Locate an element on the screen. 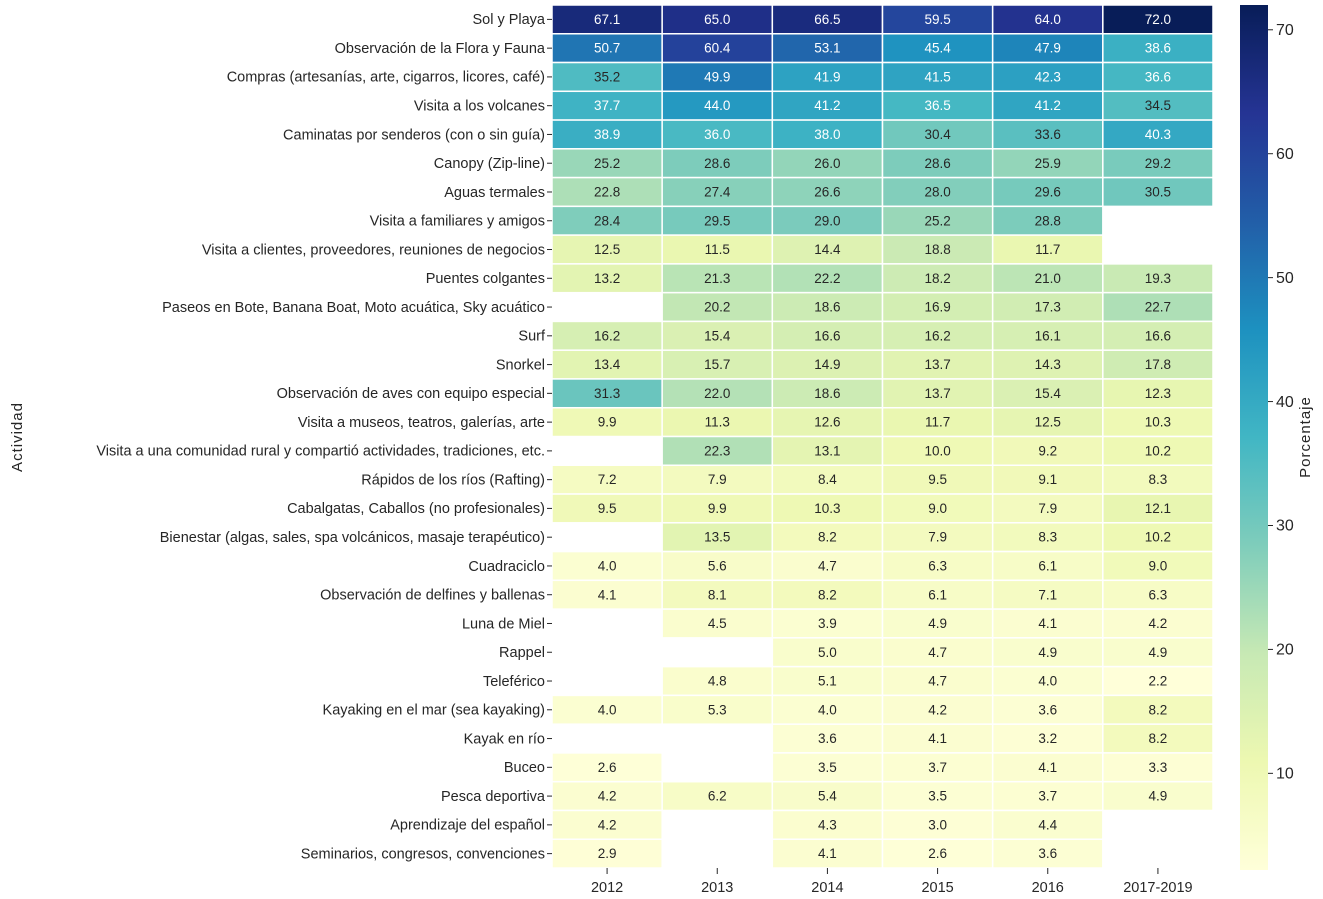 The image size is (1323, 899). cell-label: 64.0 is located at coordinates (1048, 19).